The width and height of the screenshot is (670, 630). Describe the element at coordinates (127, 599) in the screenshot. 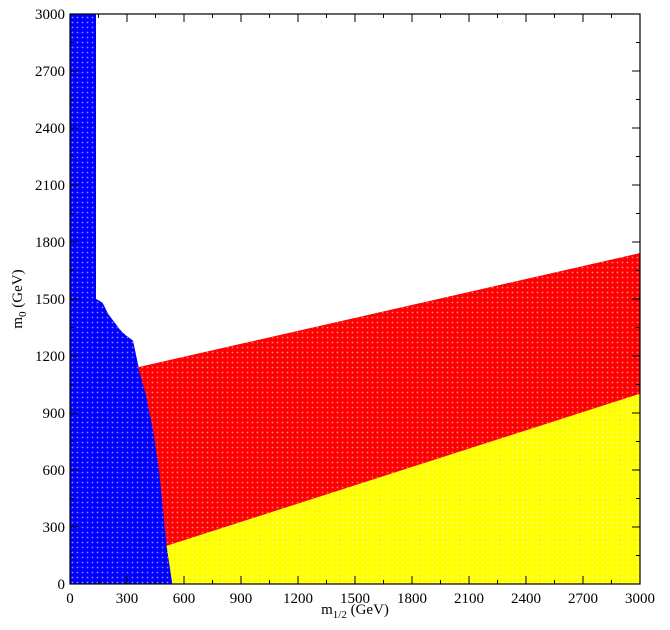

I see `x-tick-label: 300` at that location.